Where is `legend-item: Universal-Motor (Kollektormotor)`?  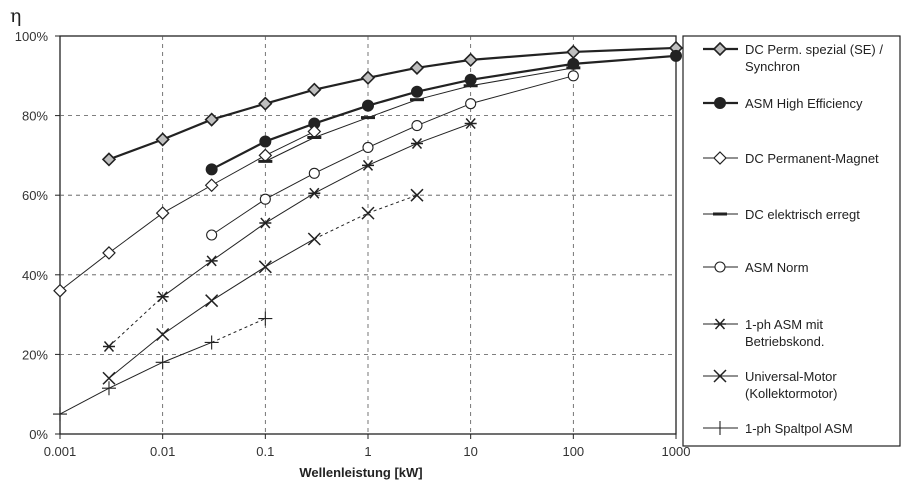 legend-item: Universal-Motor (Kollektormotor) is located at coordinates (770, 385).